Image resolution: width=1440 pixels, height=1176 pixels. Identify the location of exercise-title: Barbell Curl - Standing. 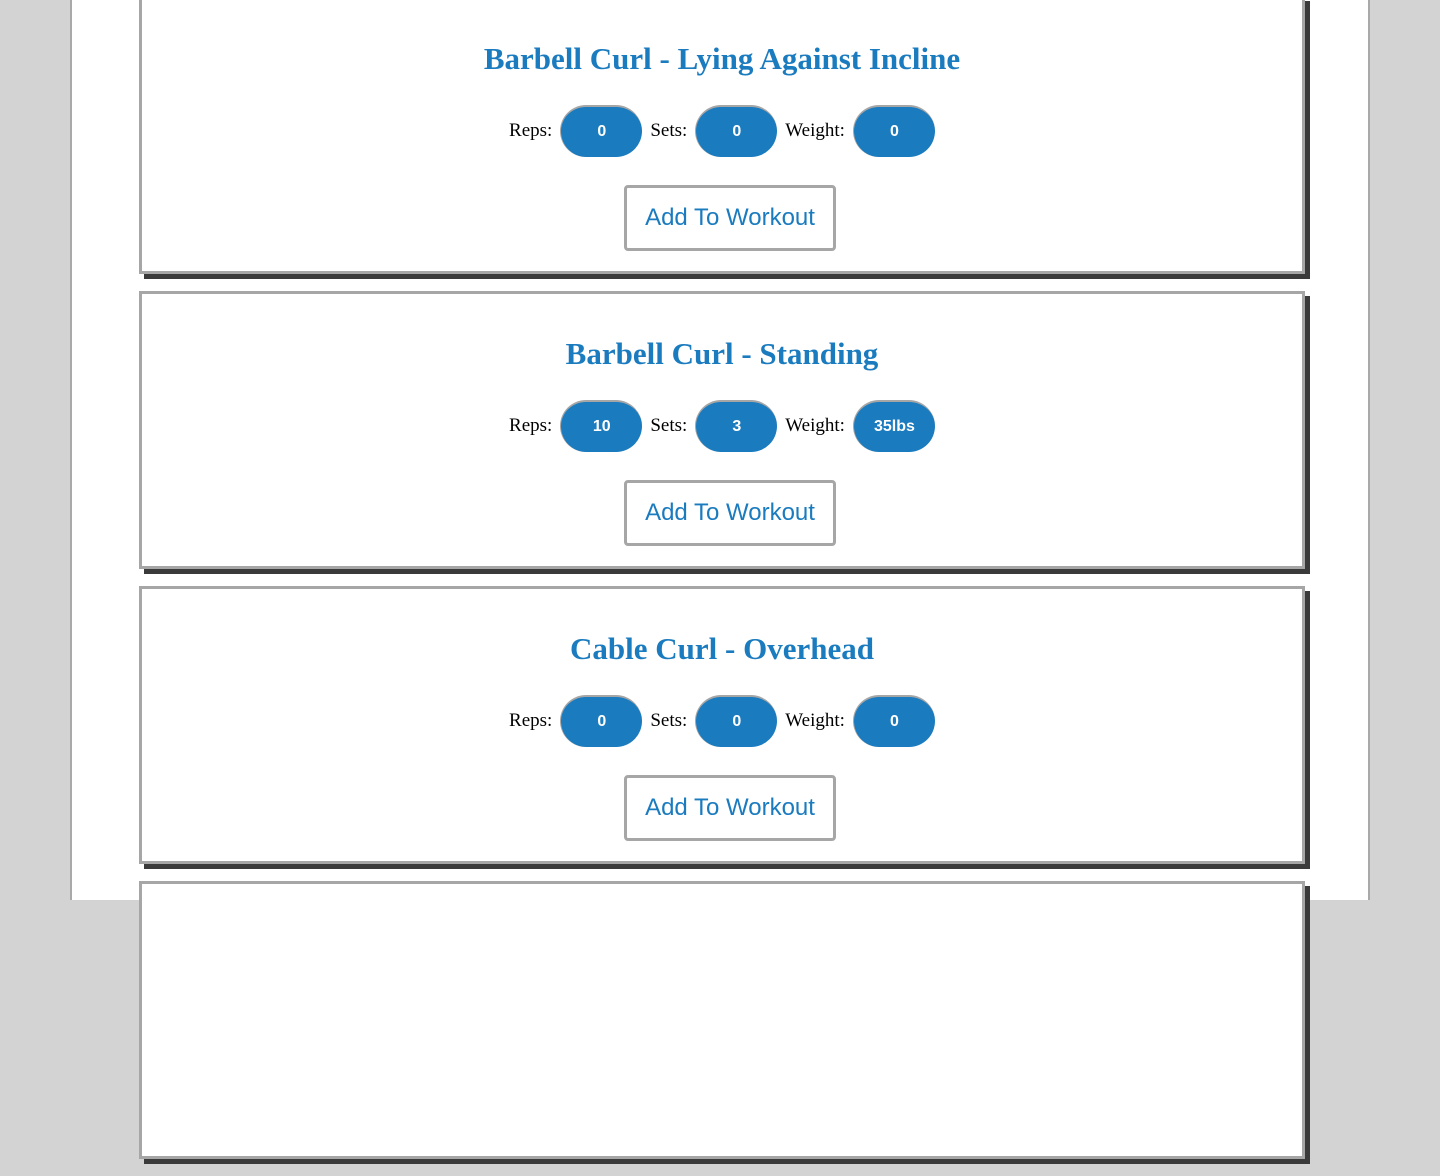
(722, 353).